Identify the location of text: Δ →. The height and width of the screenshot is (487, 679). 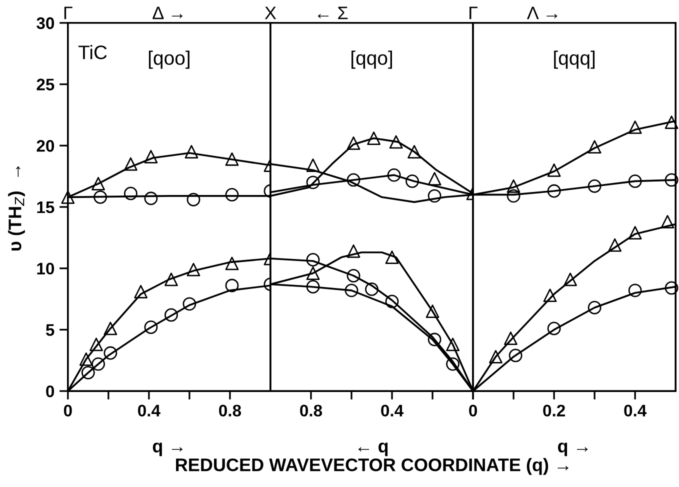
(167, 13).